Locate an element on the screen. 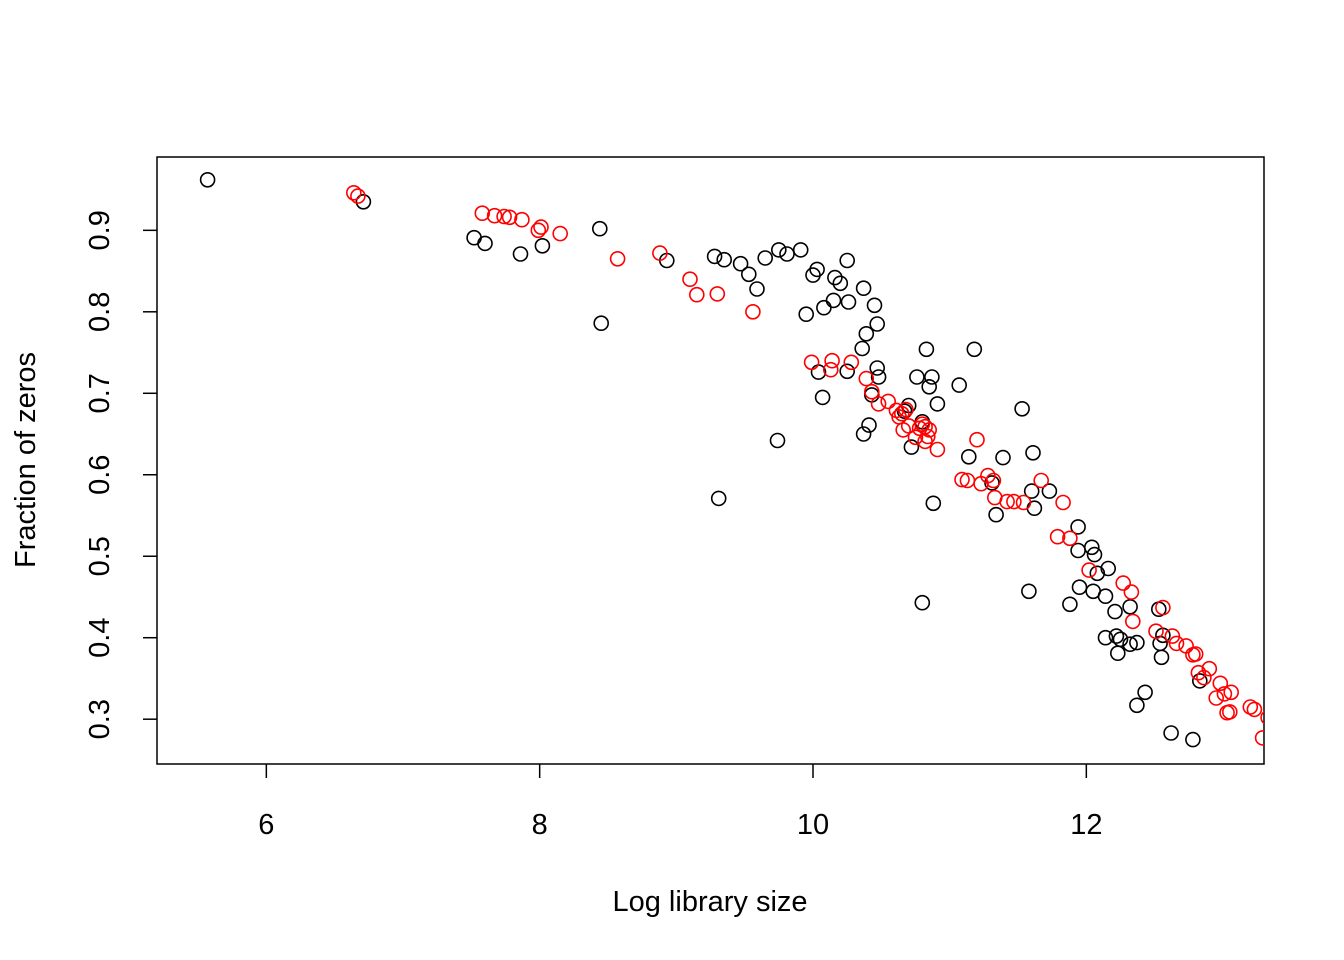 The image size is (1344, 960). x-tick-label: 6 is located at coordinates (266, 825).